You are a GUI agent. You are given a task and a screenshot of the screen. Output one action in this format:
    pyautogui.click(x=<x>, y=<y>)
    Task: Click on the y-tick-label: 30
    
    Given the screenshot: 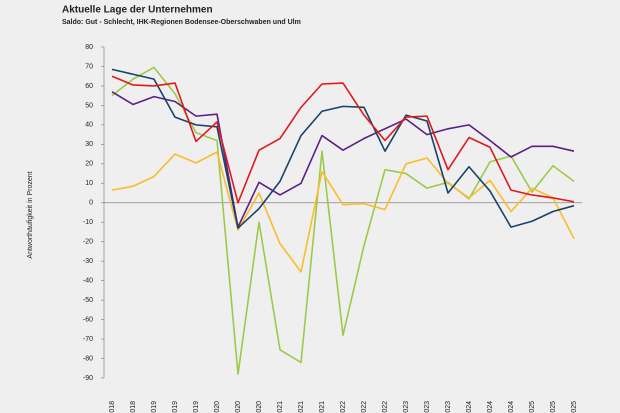 What is the action you would take?
    pyautogui.click(x=89, y=144)
    